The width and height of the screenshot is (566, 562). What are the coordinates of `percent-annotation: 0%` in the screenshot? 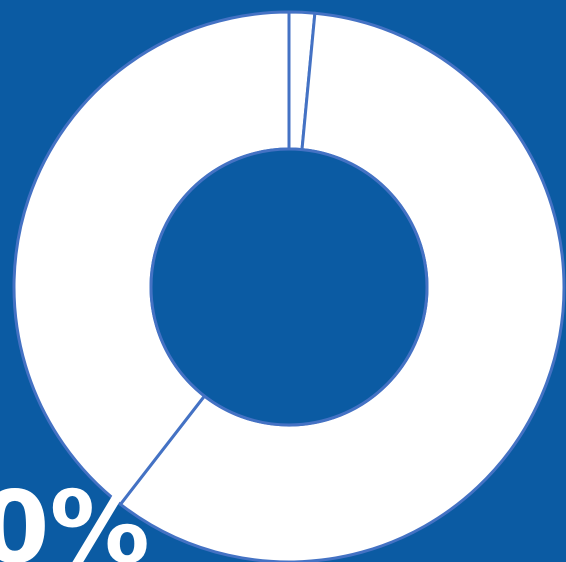 It's located at (75, 515).